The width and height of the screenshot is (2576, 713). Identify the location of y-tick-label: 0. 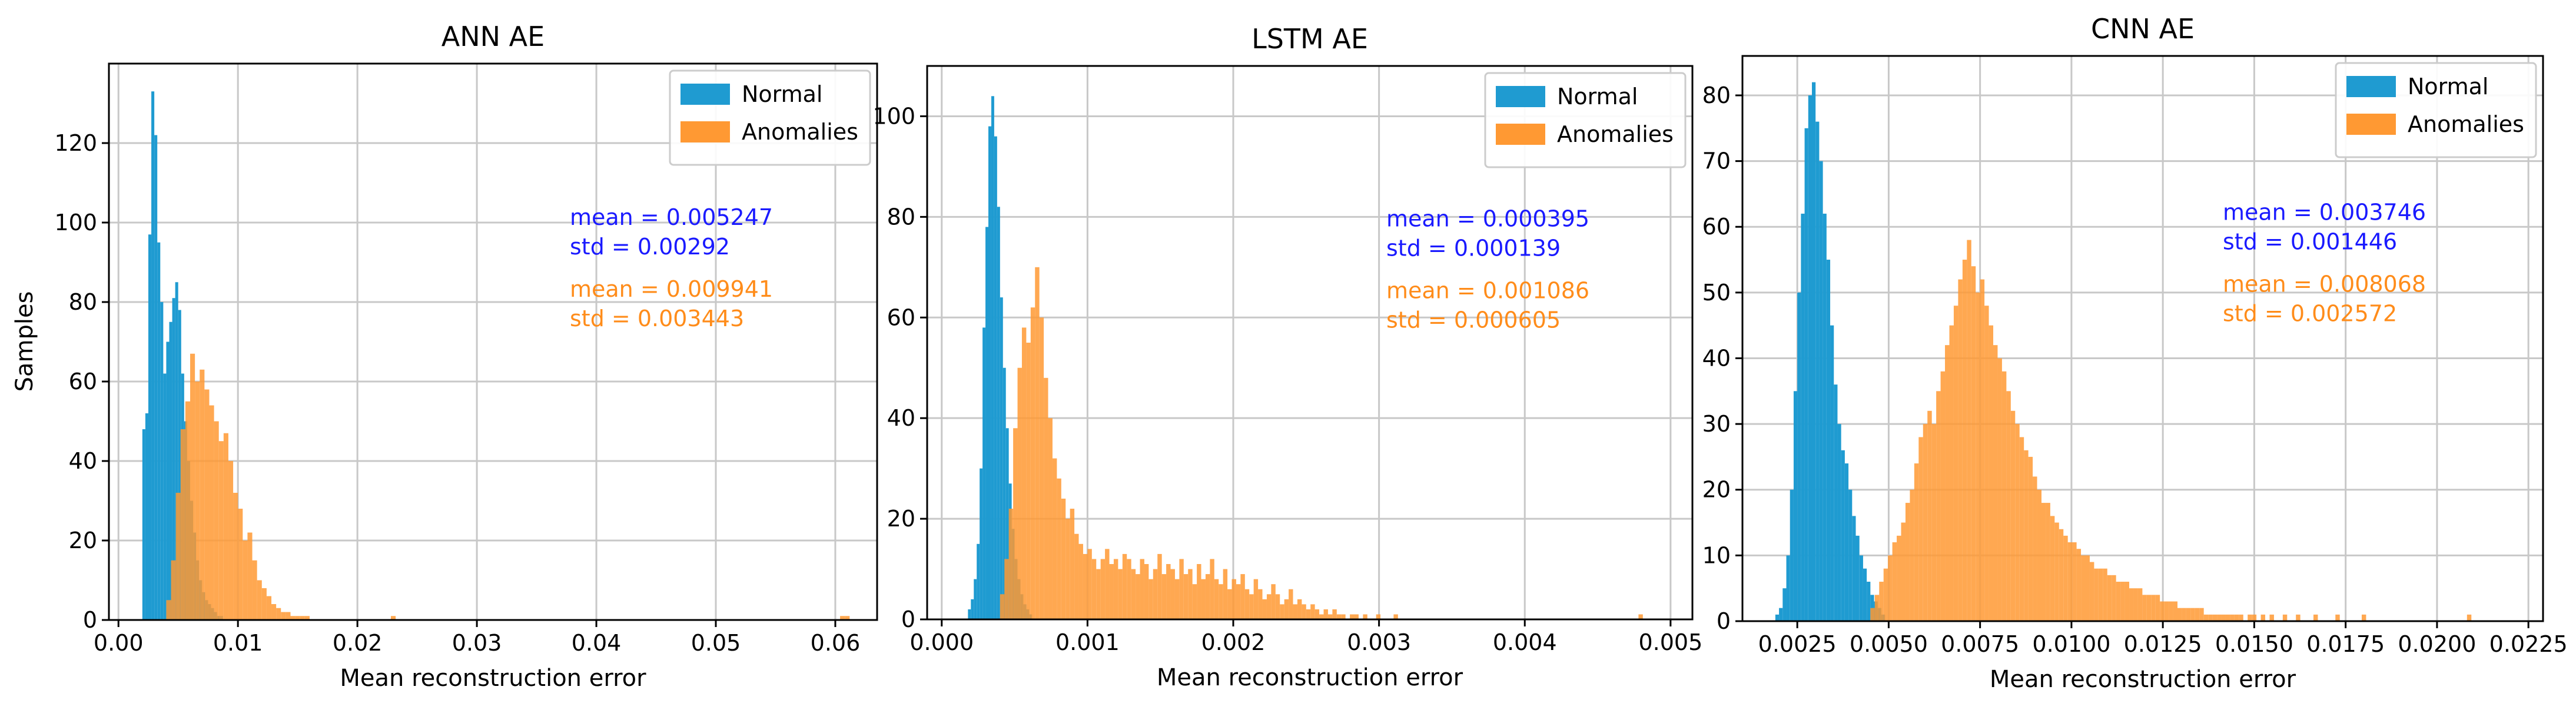
(90, 620).